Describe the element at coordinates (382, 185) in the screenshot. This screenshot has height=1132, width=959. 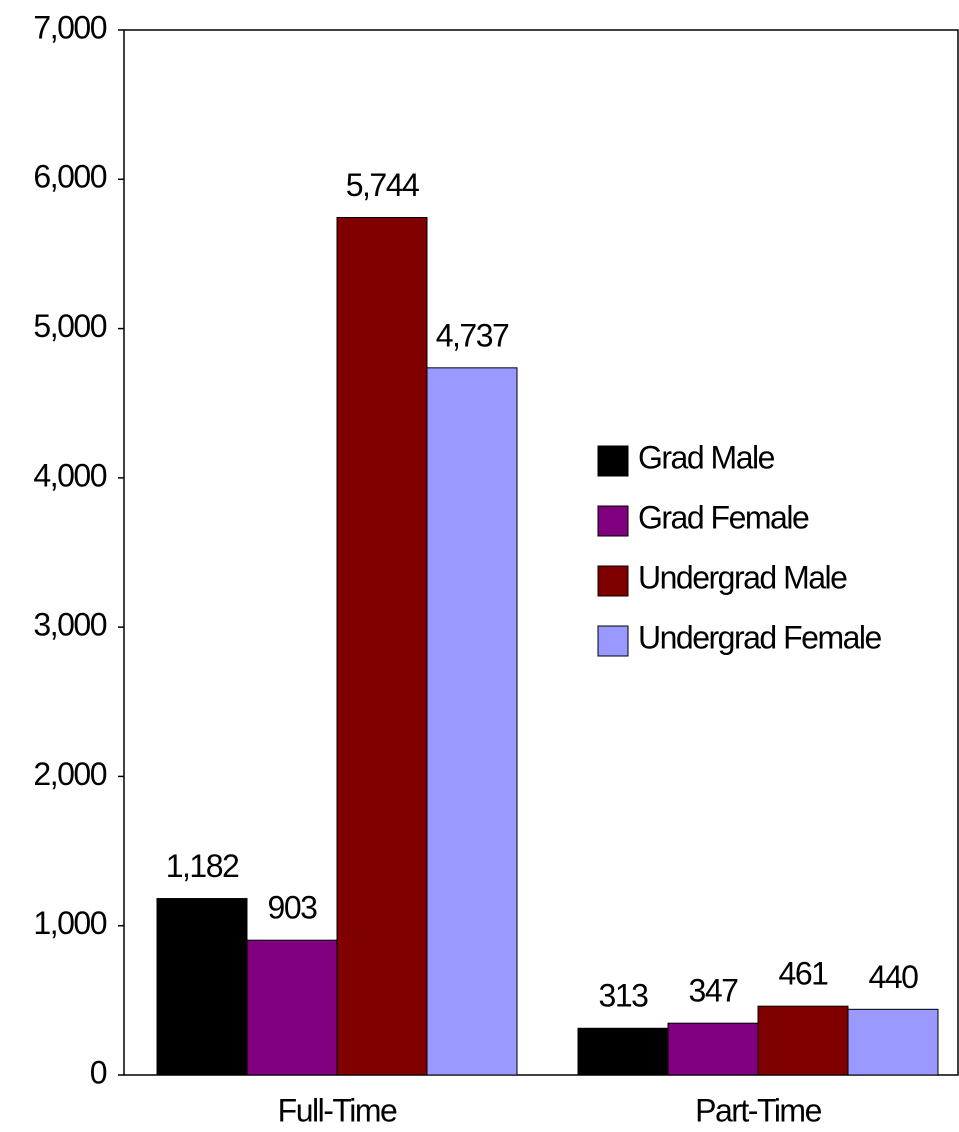
I see `value-label: 5,744` at that location.